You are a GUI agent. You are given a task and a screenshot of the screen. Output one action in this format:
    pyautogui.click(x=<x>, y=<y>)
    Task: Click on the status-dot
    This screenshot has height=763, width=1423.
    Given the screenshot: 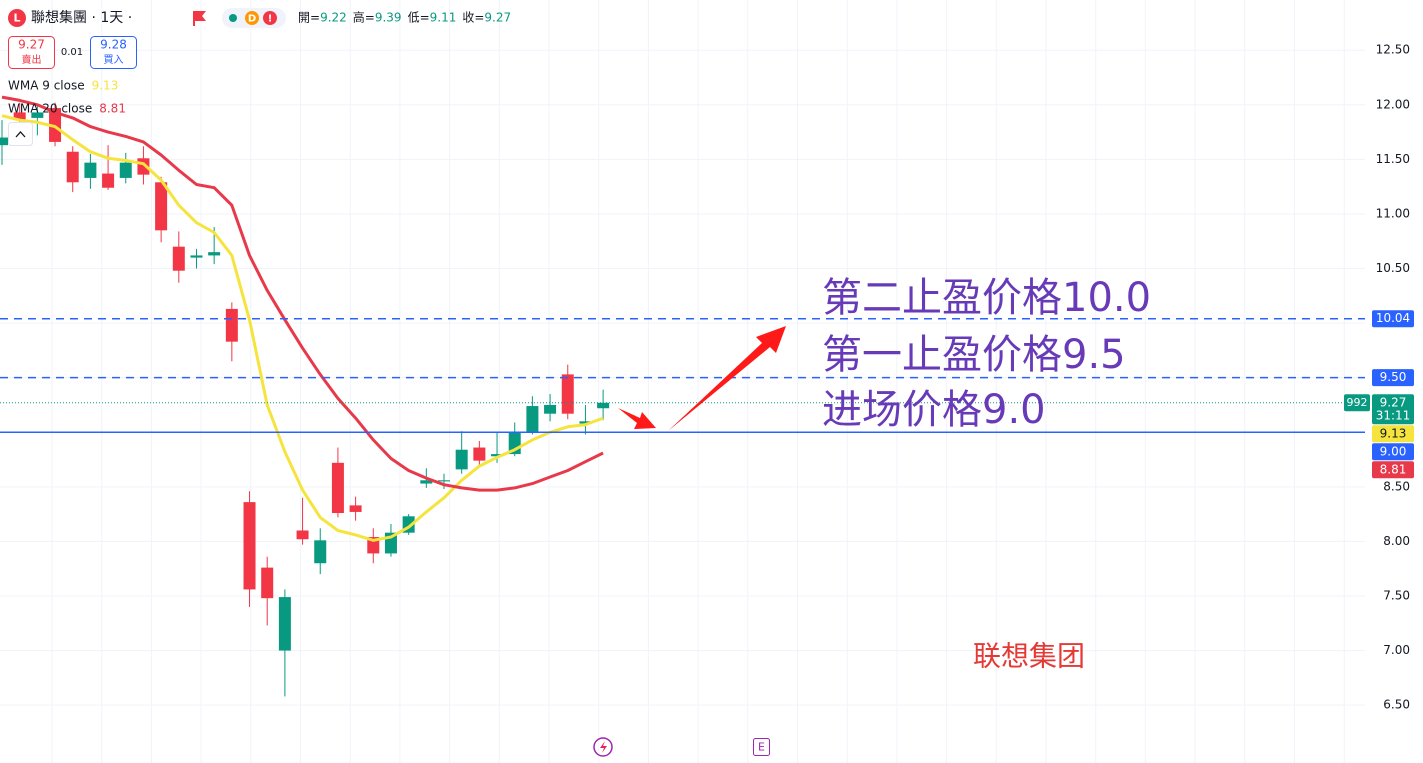 What is the action you would take?
    pyautogui.click(x=233, y=18)
    